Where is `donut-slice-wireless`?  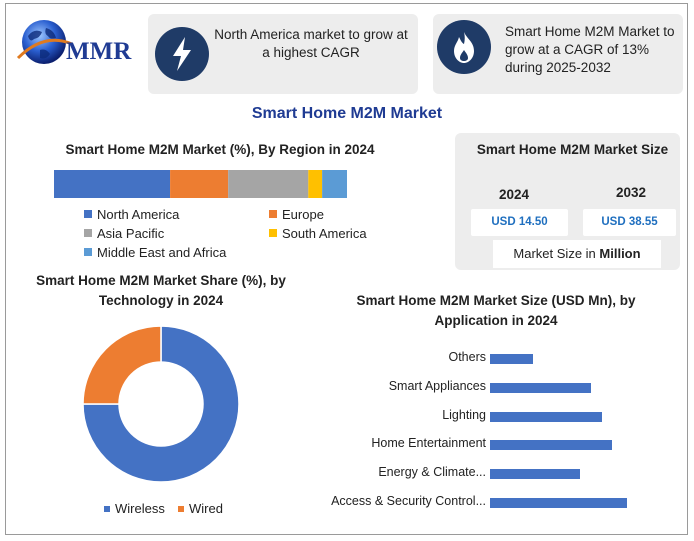 donut-slice-wireless is located at coordinates (161, 404).